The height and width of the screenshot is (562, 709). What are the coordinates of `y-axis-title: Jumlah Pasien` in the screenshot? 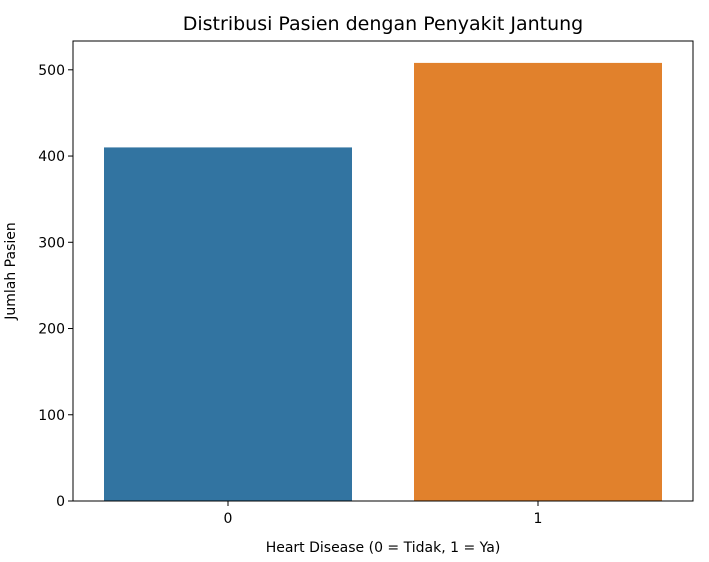 It's located at (11, 271).